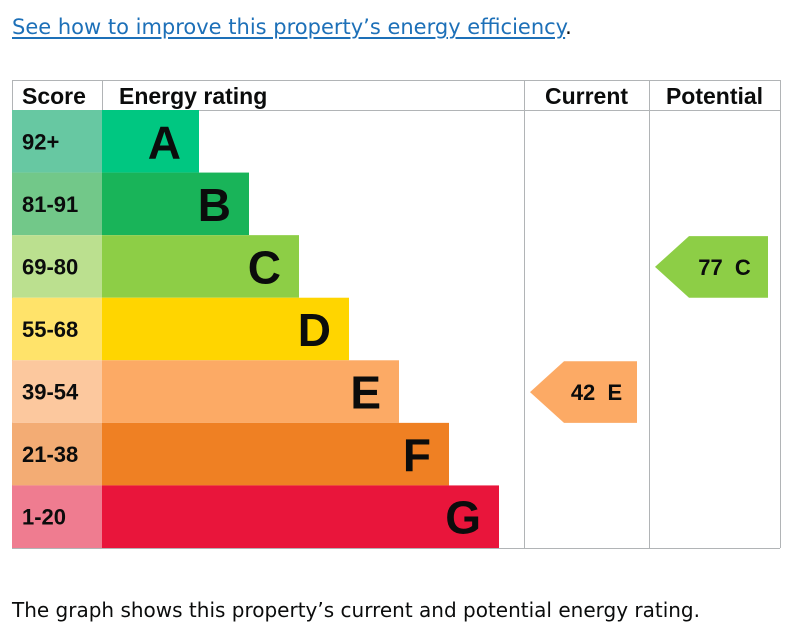 Image resolution: width=790 pixels, height=643 pixels. What do you see at coordinates (50, 392) in the screenshot?
I see `score-range-e: 39-54` at bounding box center [50, 392].